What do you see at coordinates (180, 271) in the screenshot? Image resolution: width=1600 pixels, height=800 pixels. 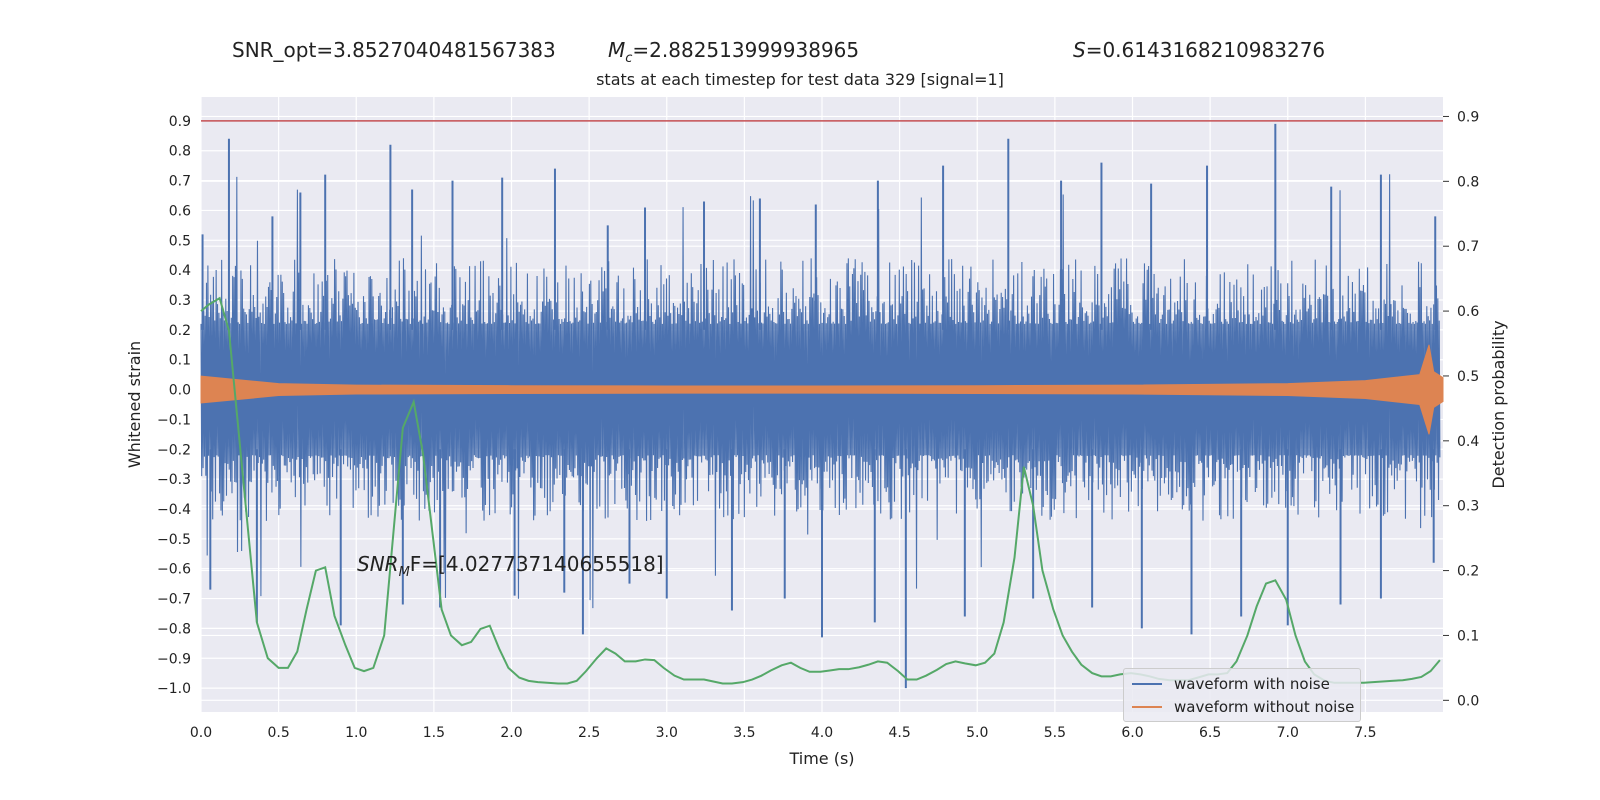 I see `y-tick-label-left: 0.4` at bounding box center [180, 271].